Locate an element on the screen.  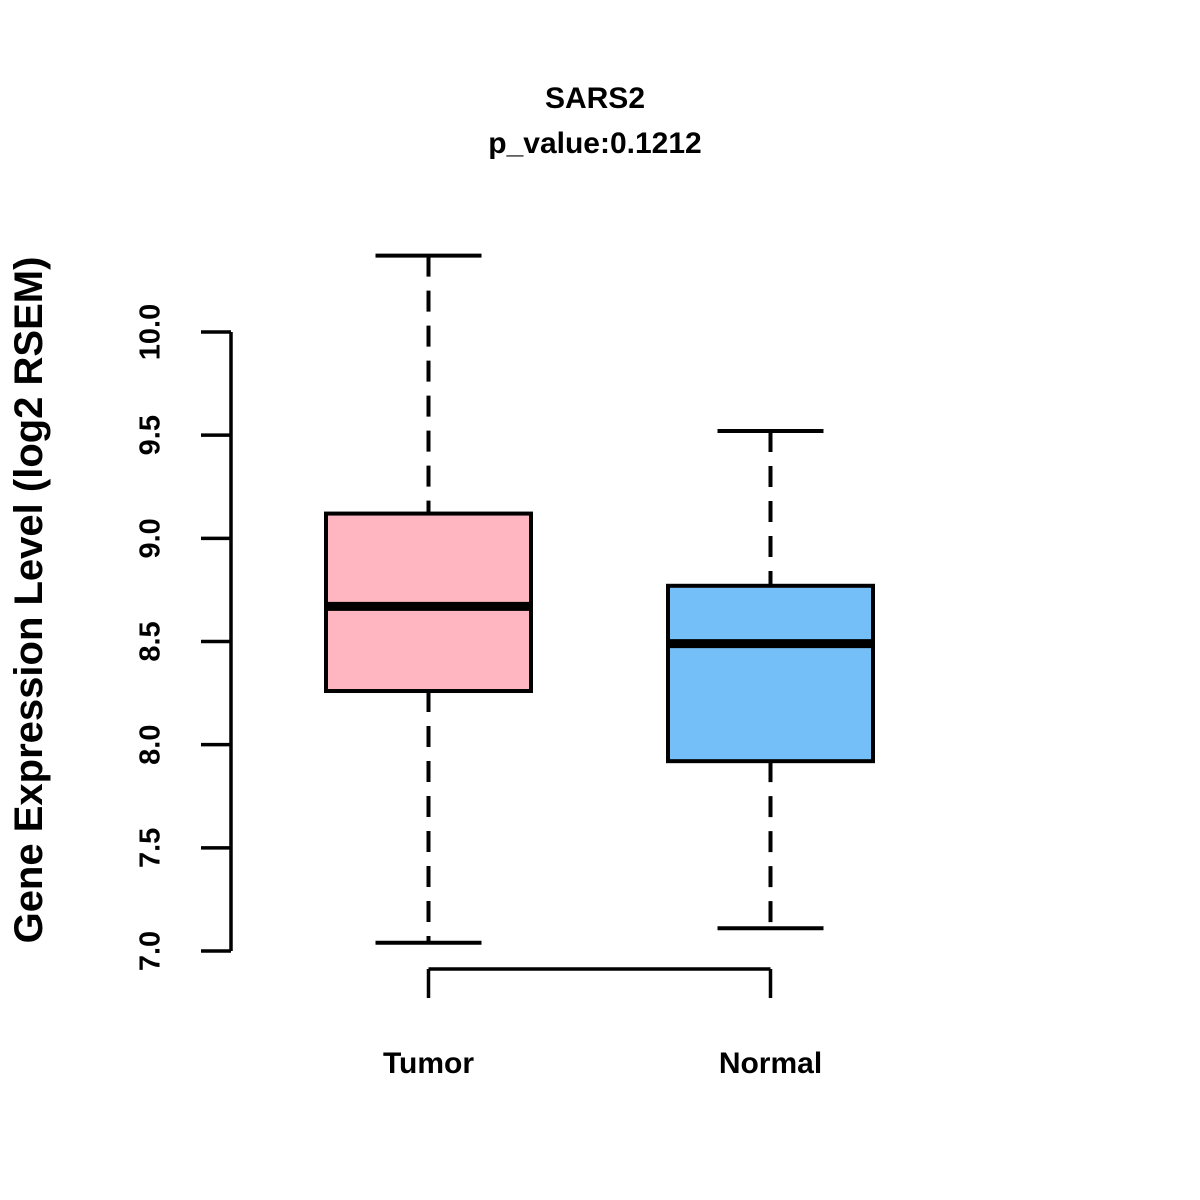
y-axis-label: Gene Expression Level (log2 RSEM) is located at coordinates (29, 600).